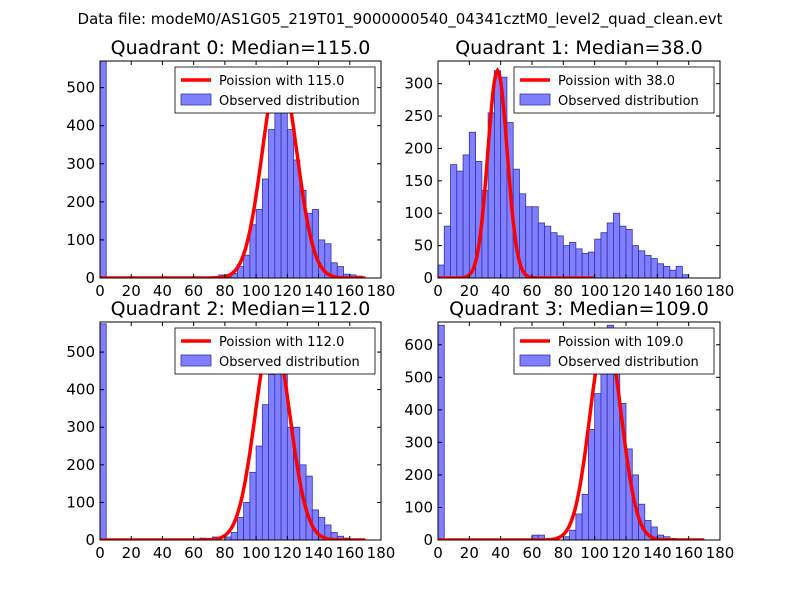 This screenshot has height=600, width=800. I want to click on histogram-bars, so click(564, 174).